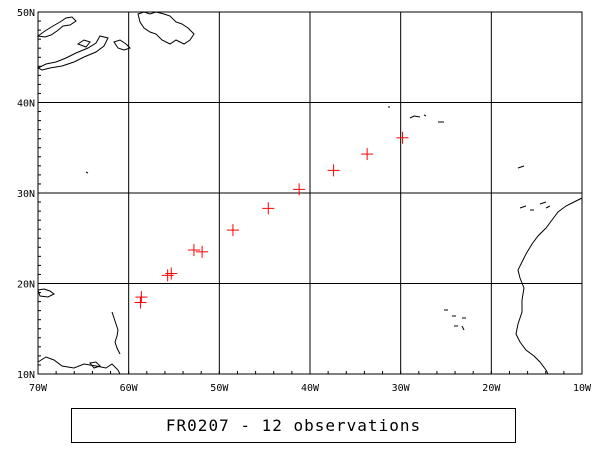  What do you see at coordinates (26, 285) in the screenshot?
I see `y-tick-label: 20N` at bounding box center [26, 285].